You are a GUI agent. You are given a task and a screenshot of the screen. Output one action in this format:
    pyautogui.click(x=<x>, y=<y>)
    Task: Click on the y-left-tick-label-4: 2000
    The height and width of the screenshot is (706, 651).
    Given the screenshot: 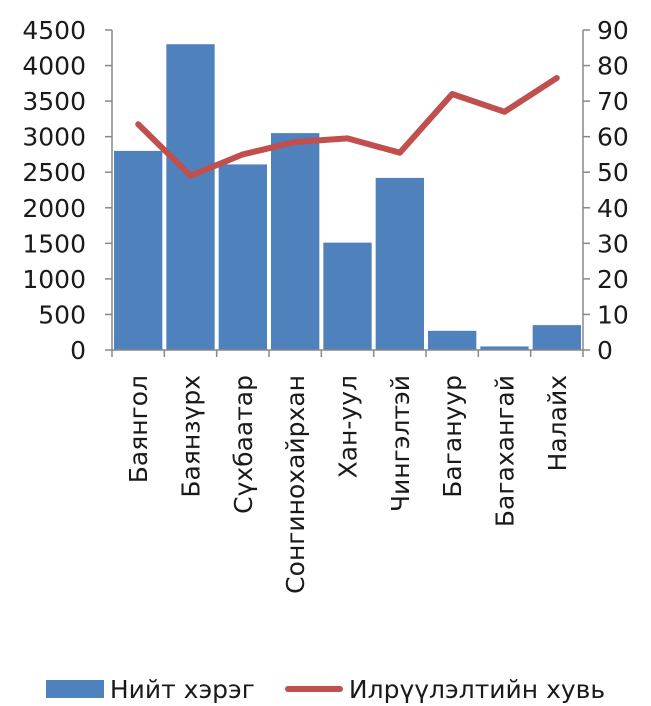 What is the action you would take?
    pyautogui.click(x=54, y=208)
    